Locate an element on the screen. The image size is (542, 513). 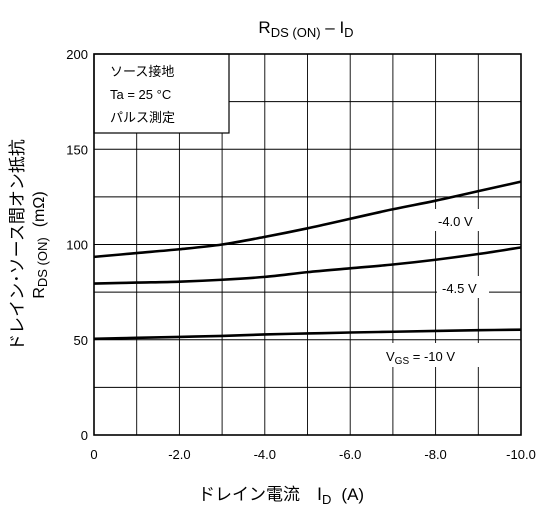
series-label-45: -4.5 V is located at coordinates (463, 287).